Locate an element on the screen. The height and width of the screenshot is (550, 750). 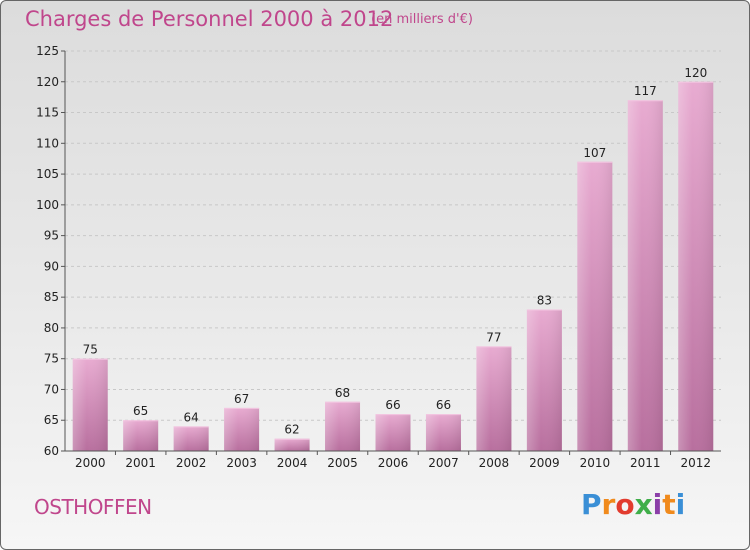
y-tick-label: 60 is located at coordinates (51, 451).